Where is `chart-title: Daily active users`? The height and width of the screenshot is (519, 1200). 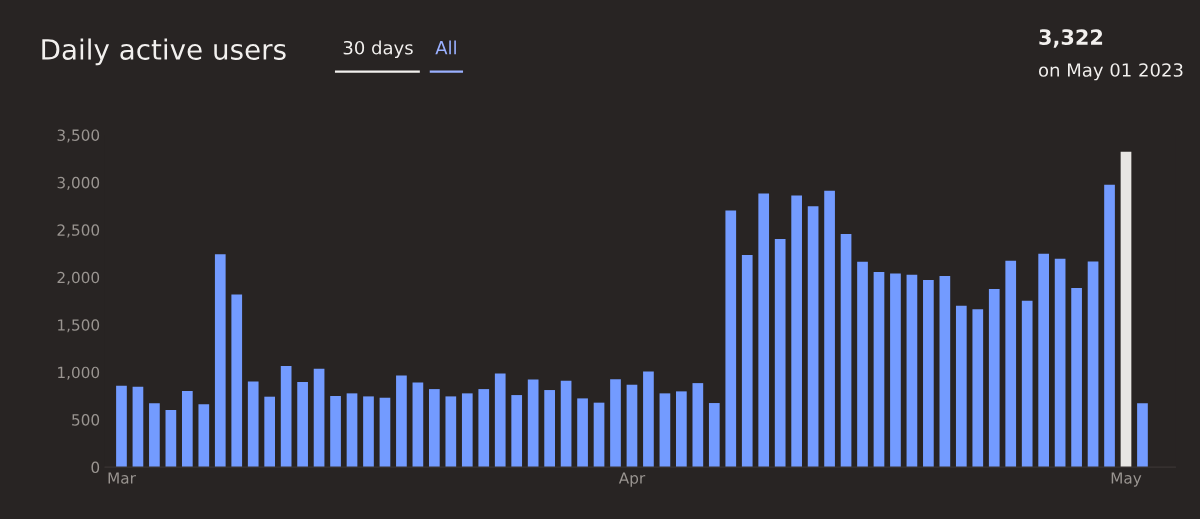 chart-title: Daily active users is located at coordinates (164, 52).